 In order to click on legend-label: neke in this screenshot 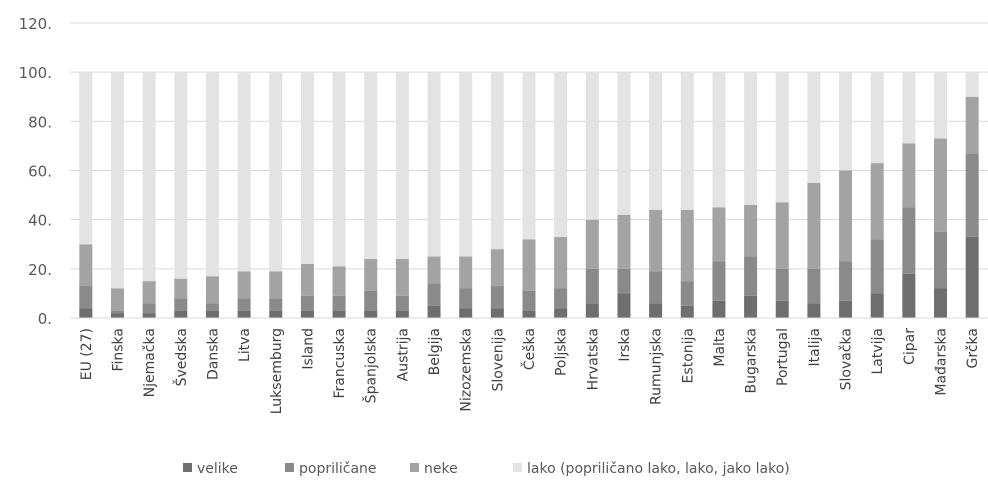, I will do `click(441, 469)`.